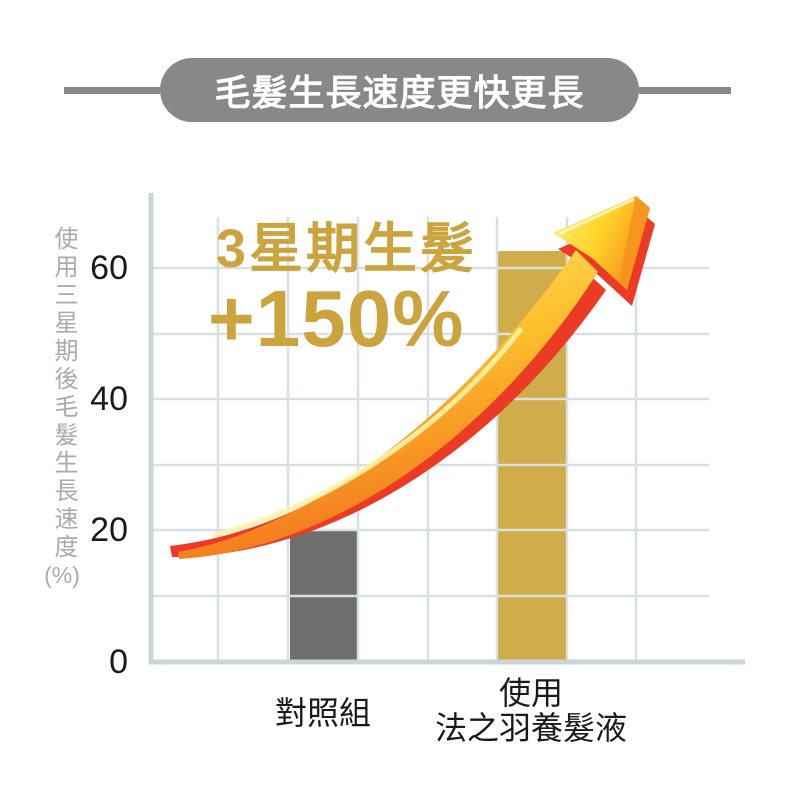 The width and height of the screenshot is (800, 800). What do you see at coordinates (606, 259) in the screenshot?
I see `arrow-shadow-head` at bounding box center [606, 259].